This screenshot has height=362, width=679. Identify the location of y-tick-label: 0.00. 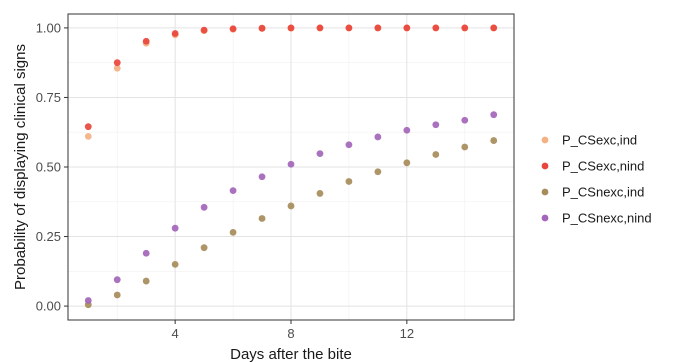
(48, 306).